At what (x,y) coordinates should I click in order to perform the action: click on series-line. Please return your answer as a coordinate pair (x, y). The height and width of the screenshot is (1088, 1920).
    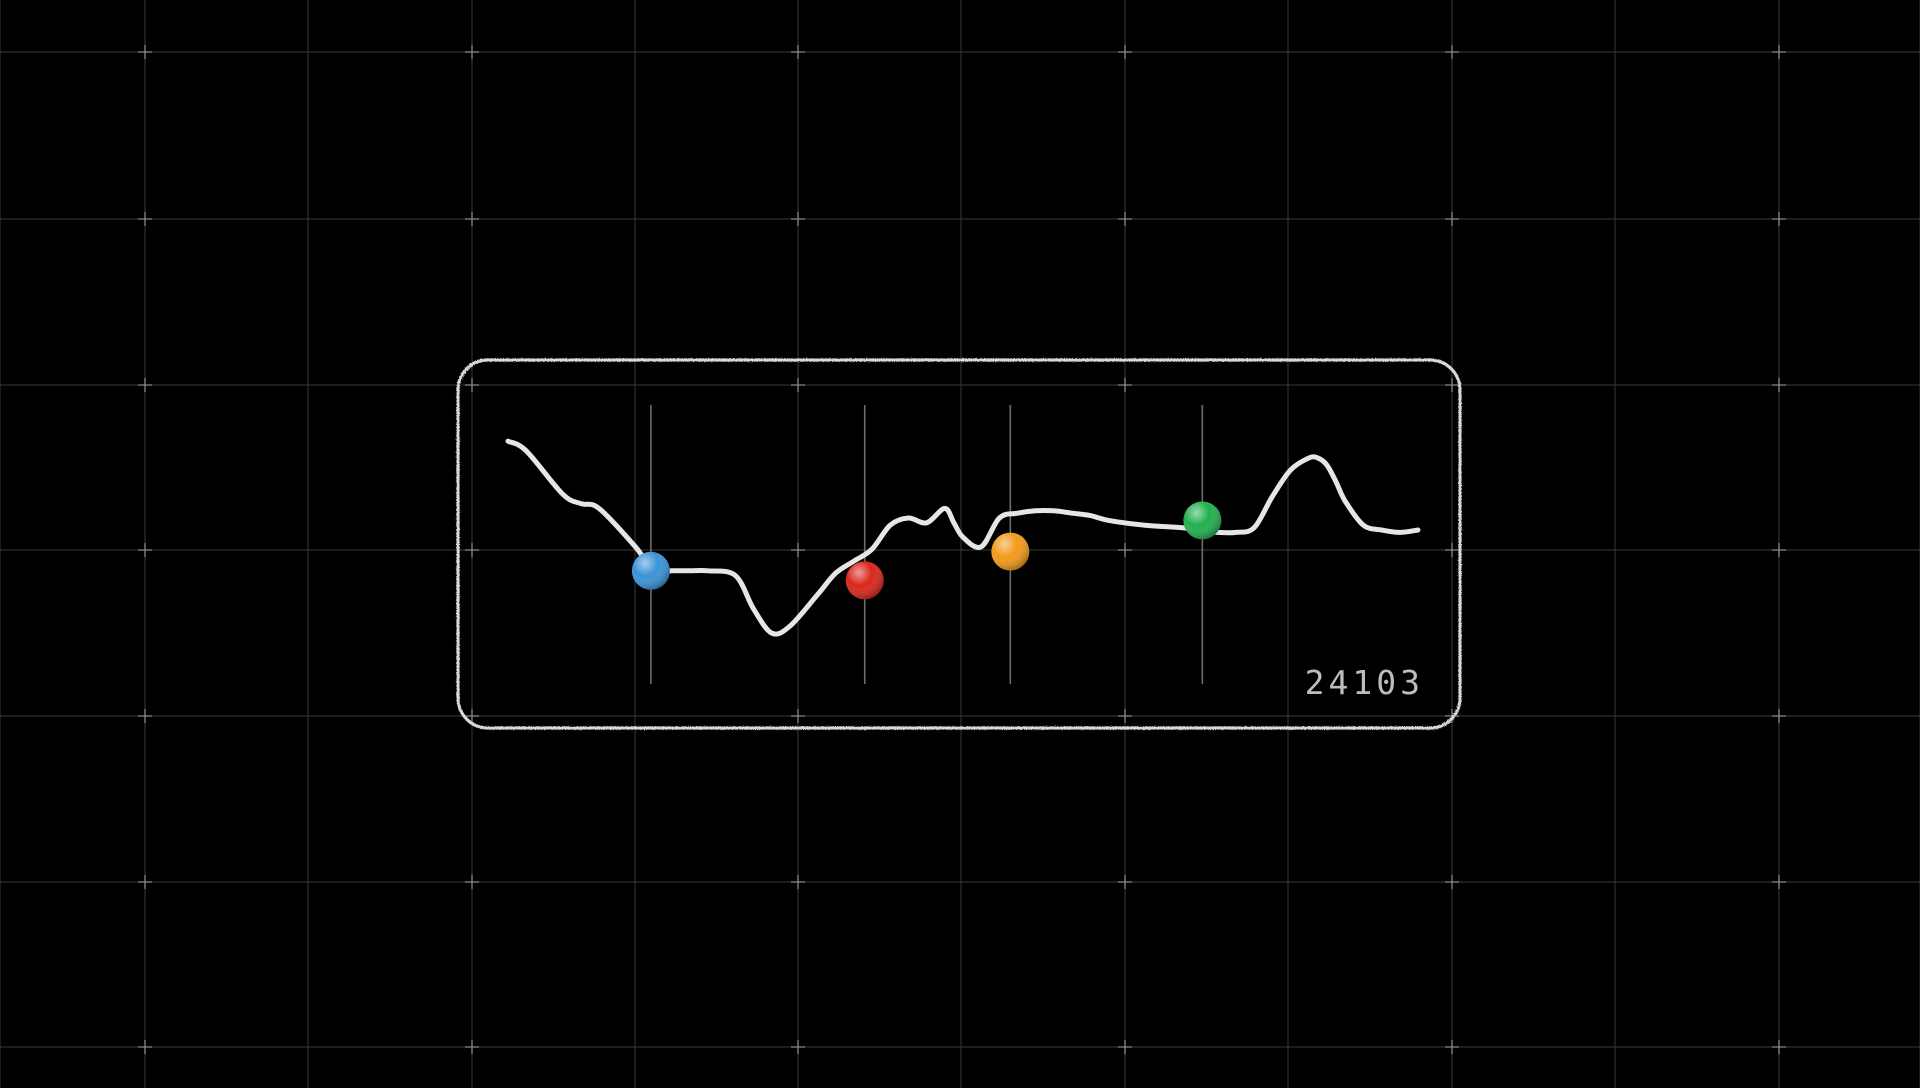
    Looking at the image, I should click on (963, 537).